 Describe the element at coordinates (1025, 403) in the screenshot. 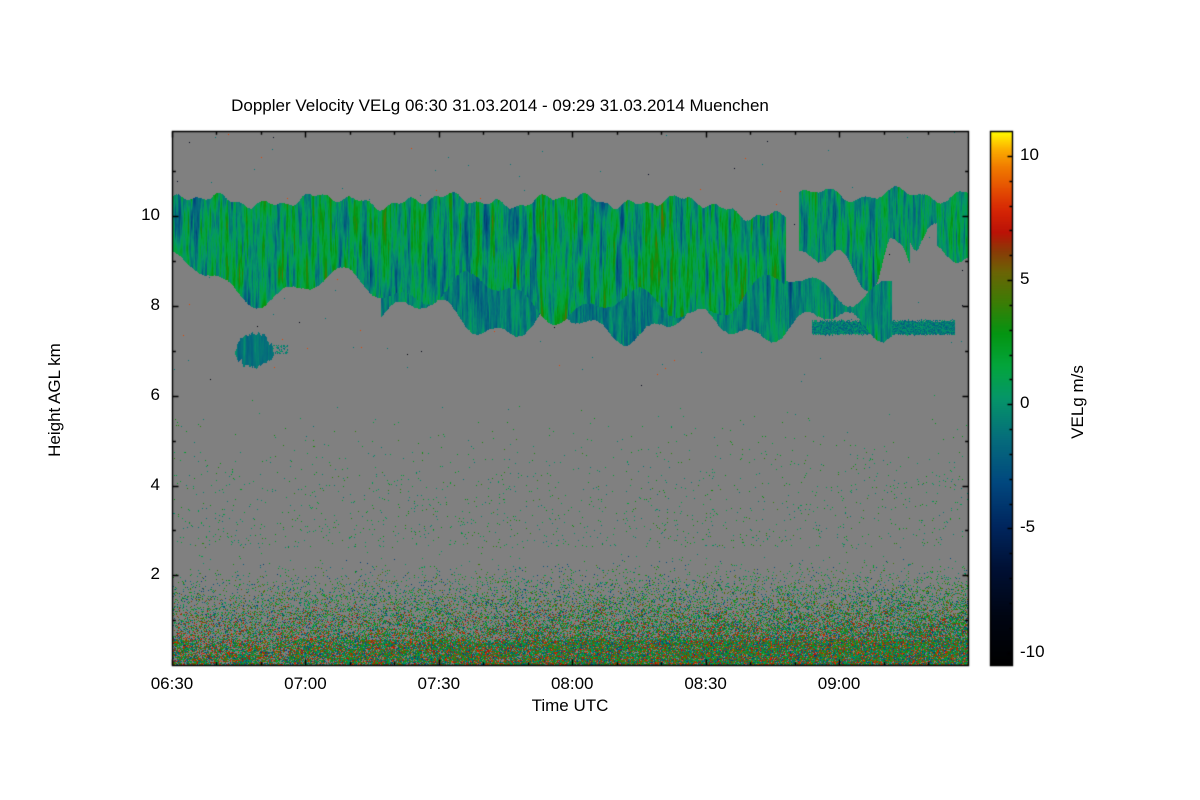

I see `colorbar-tick-label-0: 0` at that location.